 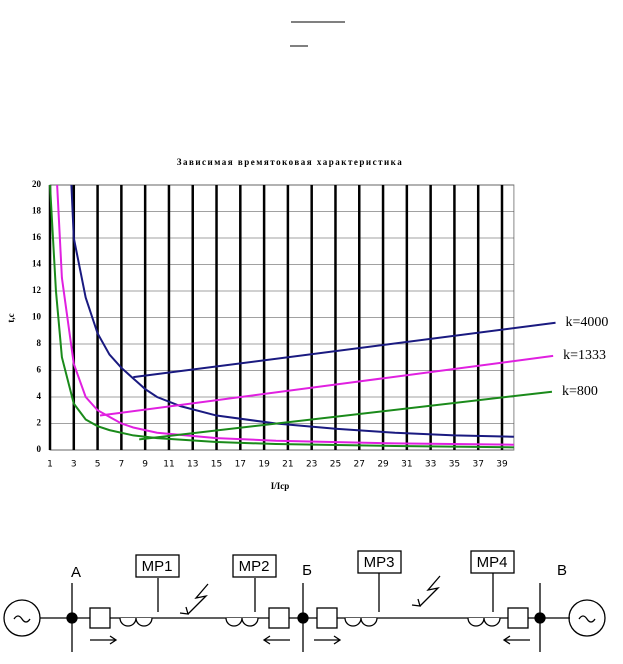 What do you see at coordinates (254, 566) in the screenshot?
I see `relay-label: МР2` at bounding box center [254, 566].